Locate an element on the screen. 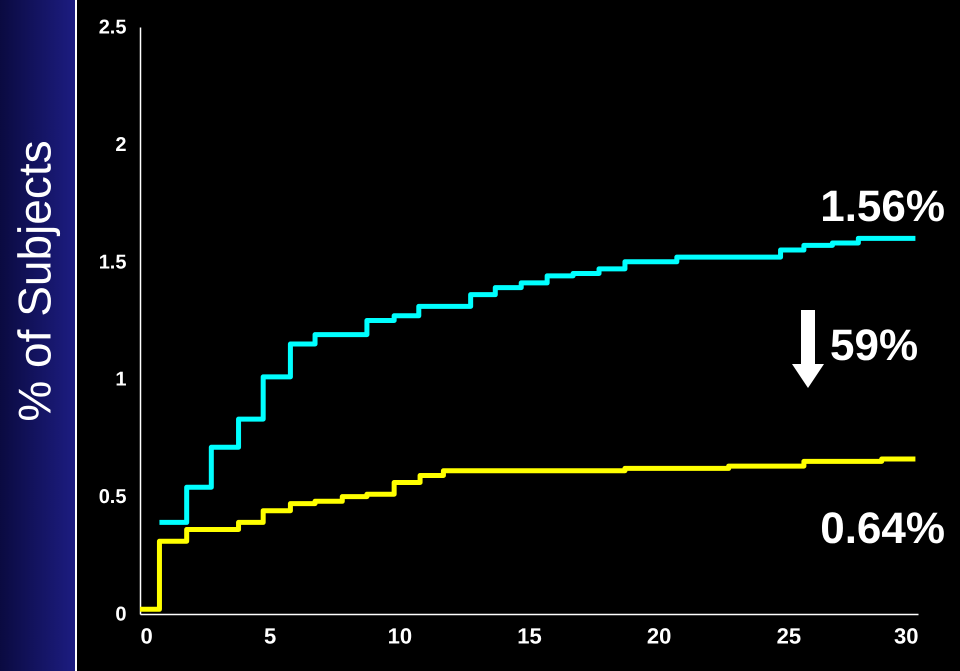  x-tick-label: 20 is located at coordinates (659, 636).